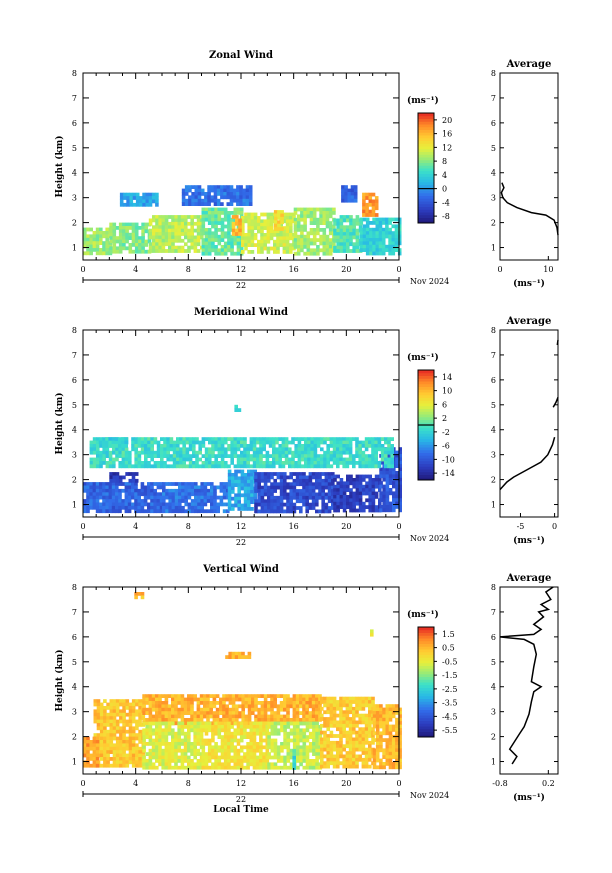  What do you see at coordinates (493, 455) in the screenshot?
I see `profile-y-tick-label: 3` at bounding box center [493, 455].